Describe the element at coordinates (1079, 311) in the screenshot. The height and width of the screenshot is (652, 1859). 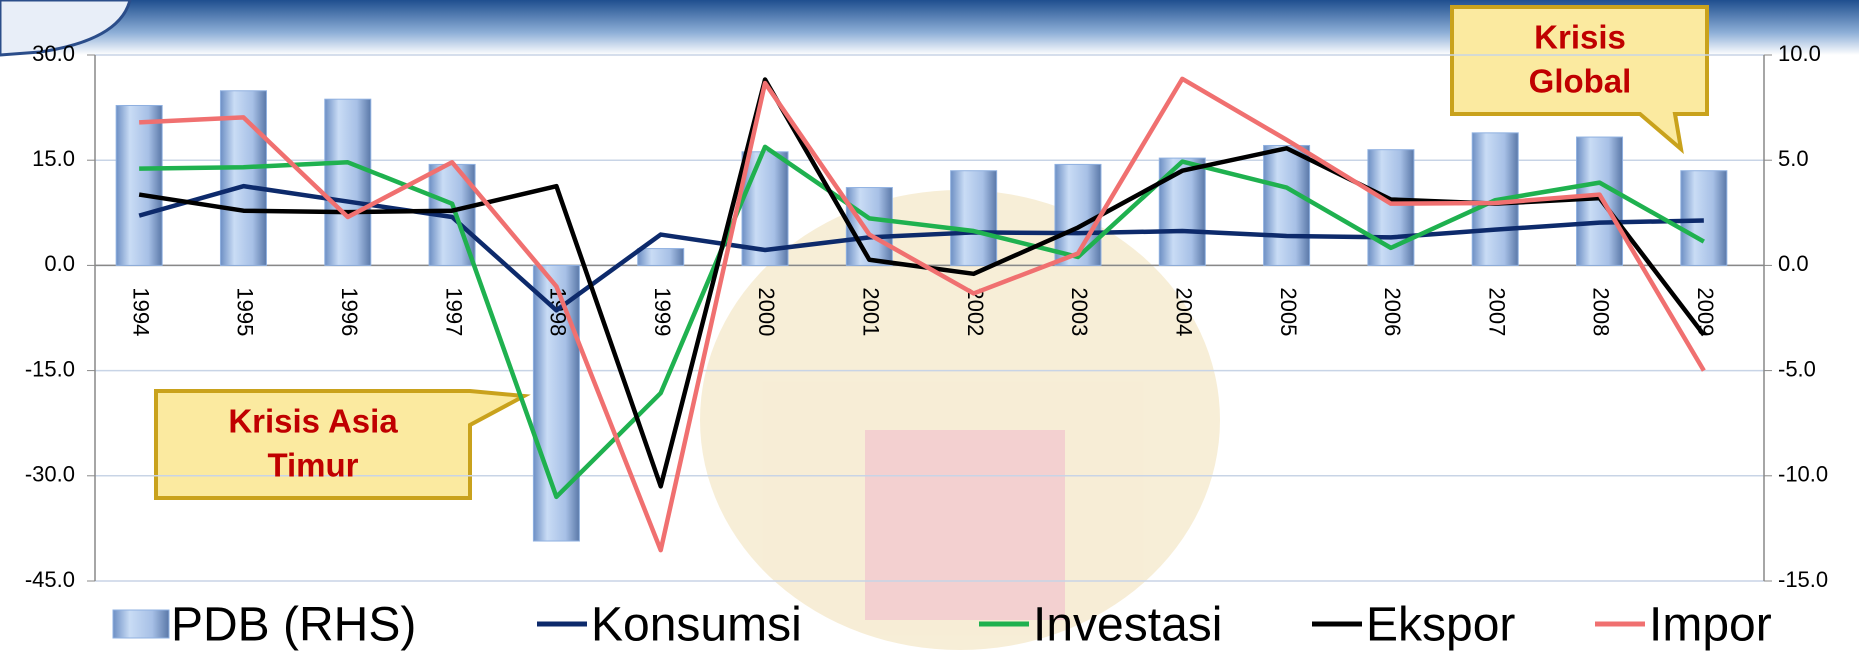
I see `x-tick-label: 2003` at that location.